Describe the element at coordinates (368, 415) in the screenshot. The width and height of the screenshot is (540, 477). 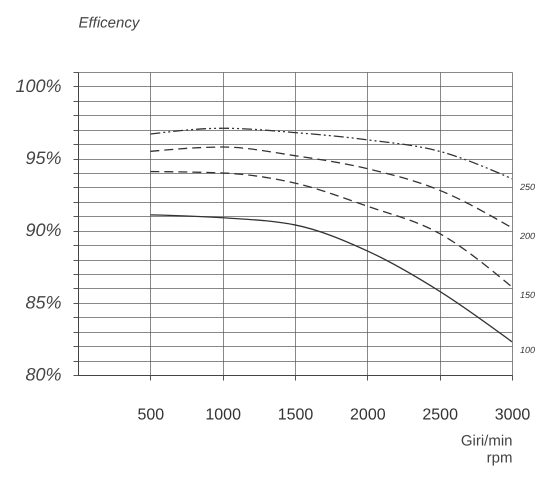
I see `x-tick-label: 2000` at that location.